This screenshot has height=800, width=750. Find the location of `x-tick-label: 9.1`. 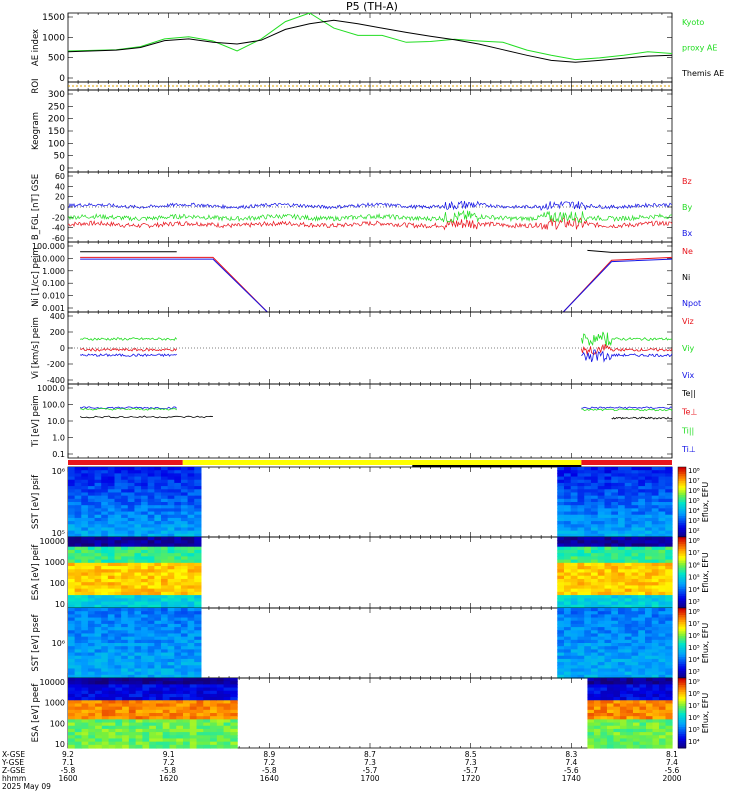

x-tick-label: 9.1 is located at coordinates (169, 754).